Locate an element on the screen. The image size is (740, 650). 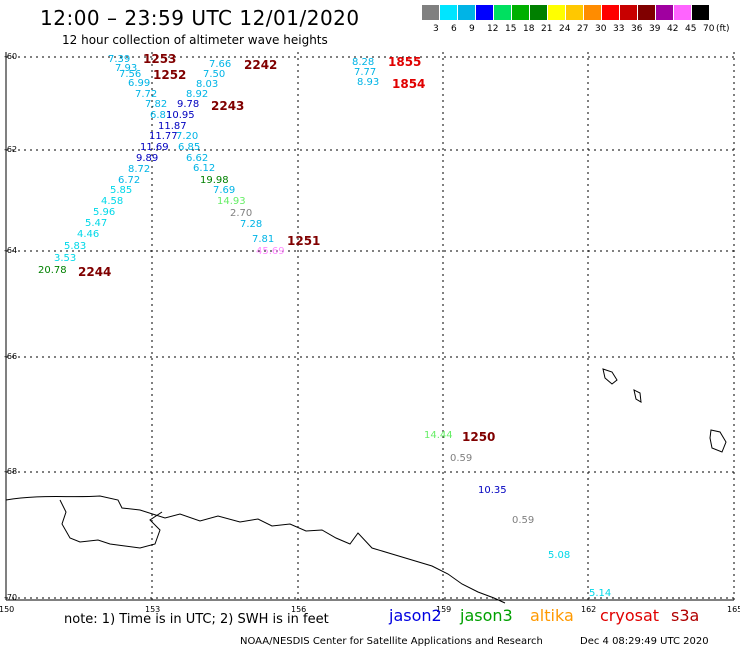
wave-height-value: 7.82 is located at coordinates (156, 104).